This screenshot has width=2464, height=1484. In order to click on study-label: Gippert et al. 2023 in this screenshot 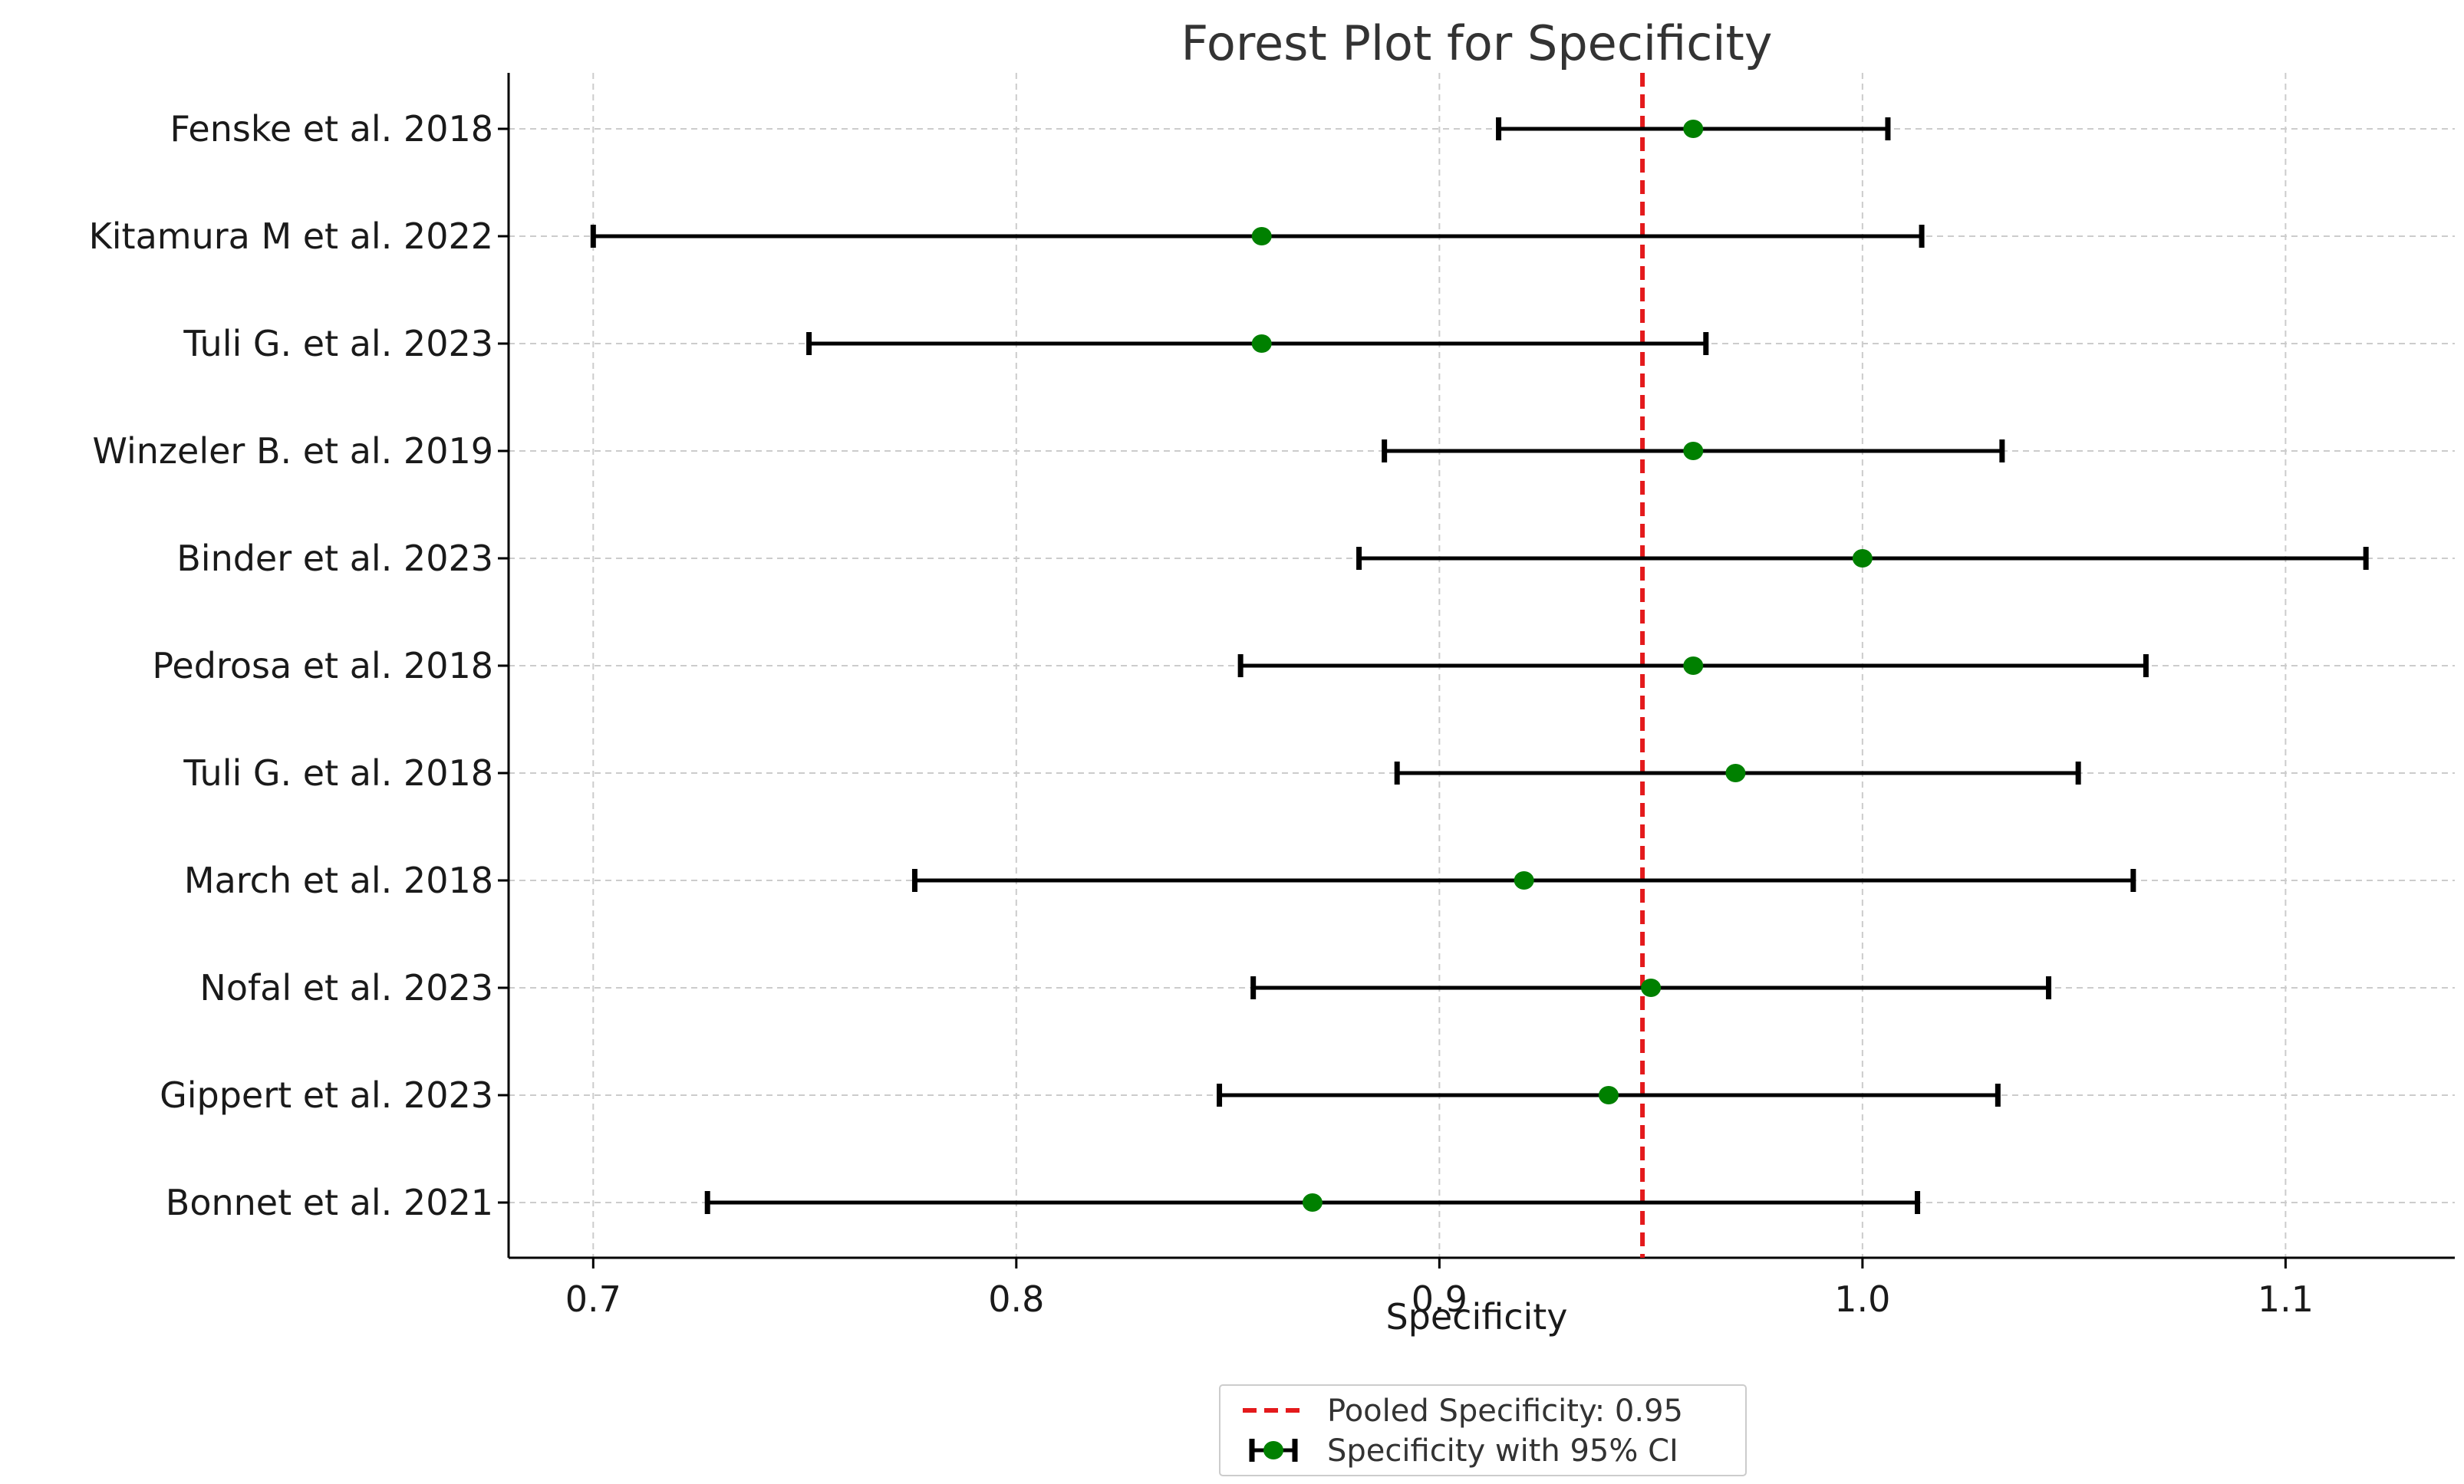, I will do `click(326, 1095)`.